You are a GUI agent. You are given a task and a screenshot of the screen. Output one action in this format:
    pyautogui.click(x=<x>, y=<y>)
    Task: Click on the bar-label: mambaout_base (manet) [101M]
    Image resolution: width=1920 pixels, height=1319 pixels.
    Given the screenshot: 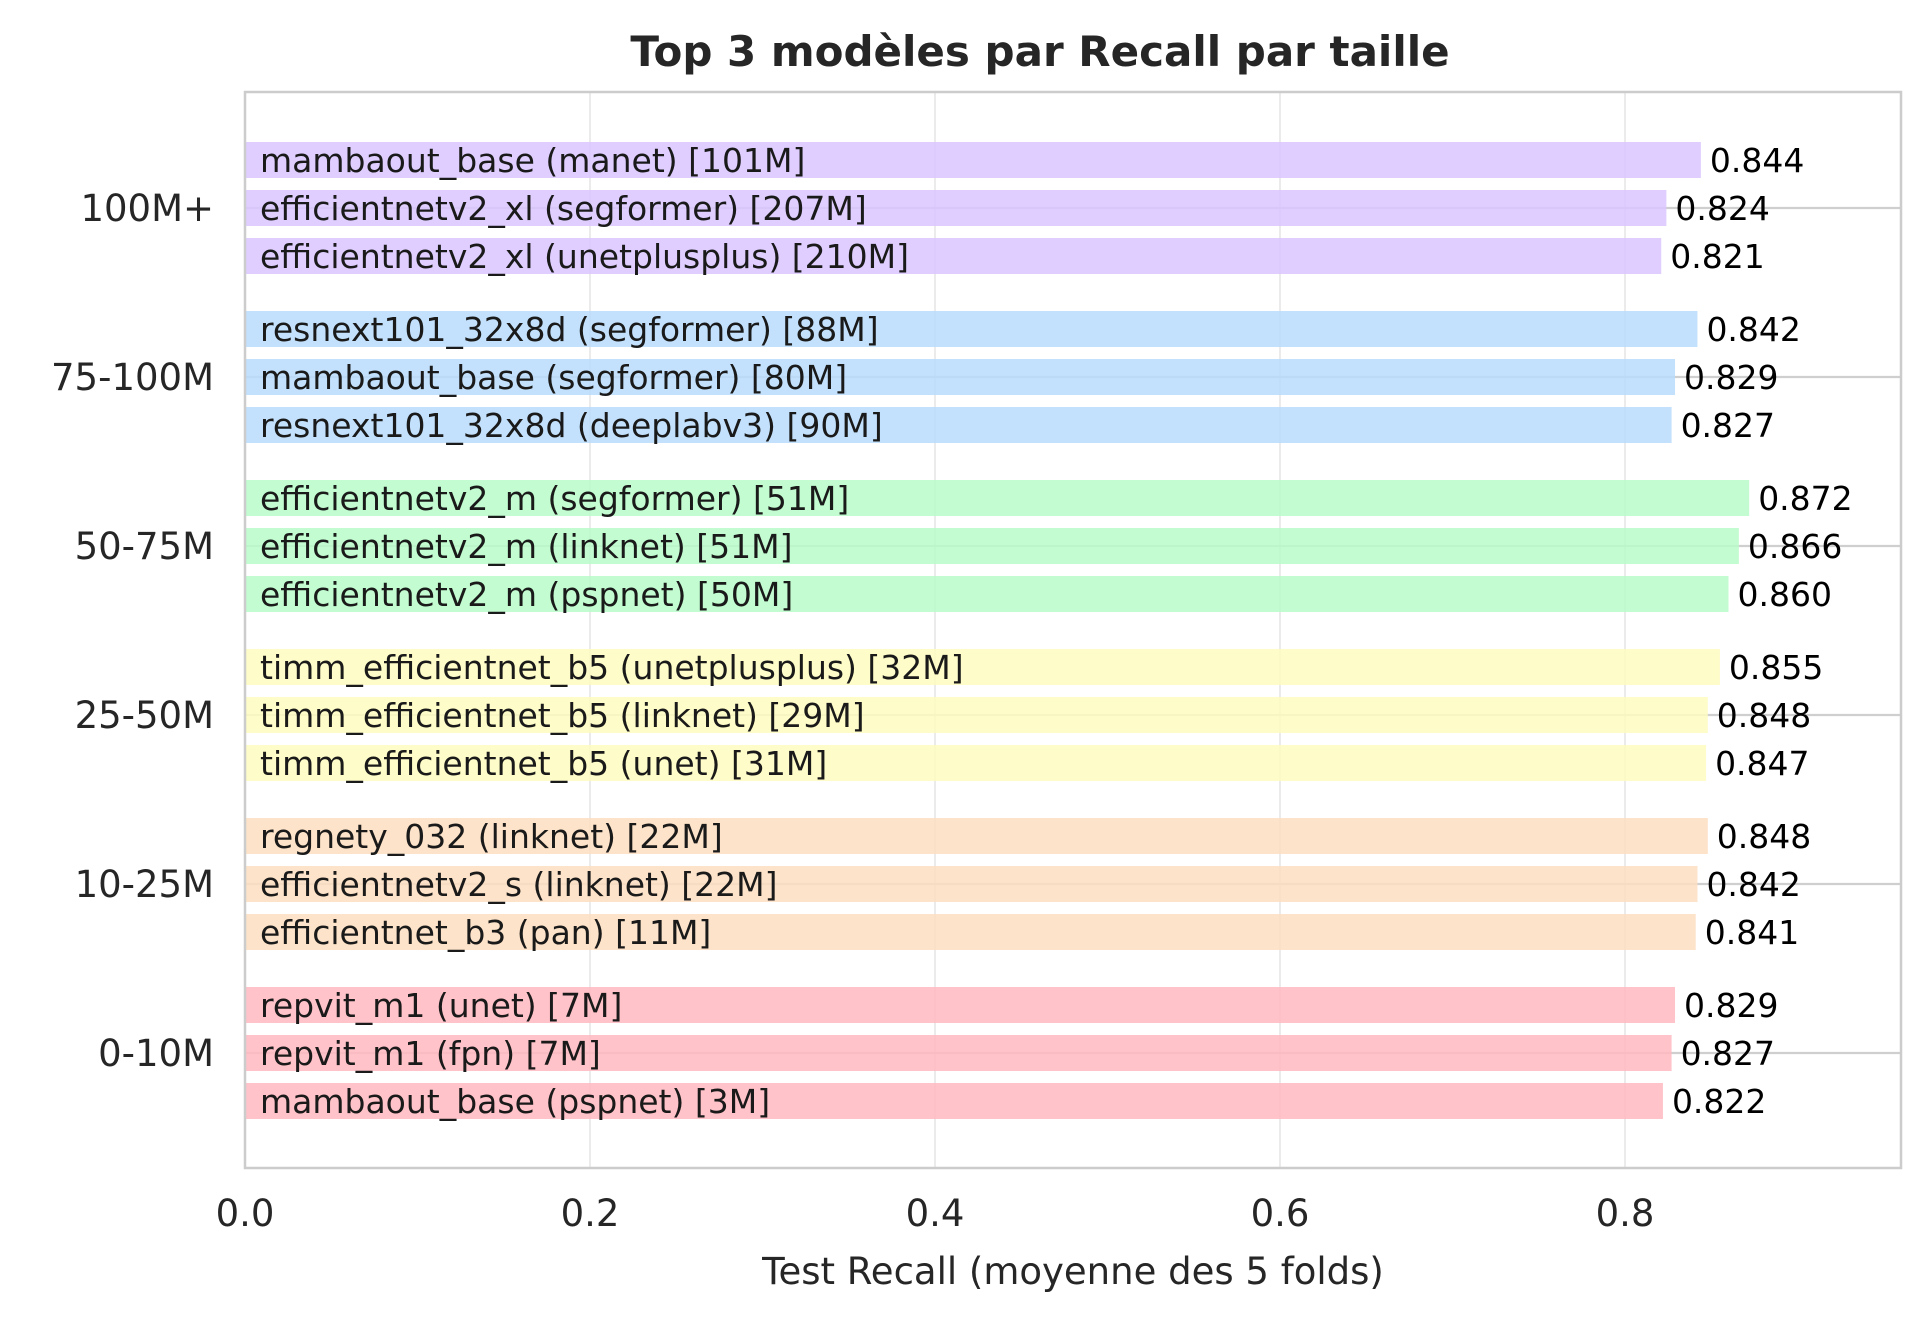 What is the action you would take?
    pyautogui.click(x=532, y=160)
    